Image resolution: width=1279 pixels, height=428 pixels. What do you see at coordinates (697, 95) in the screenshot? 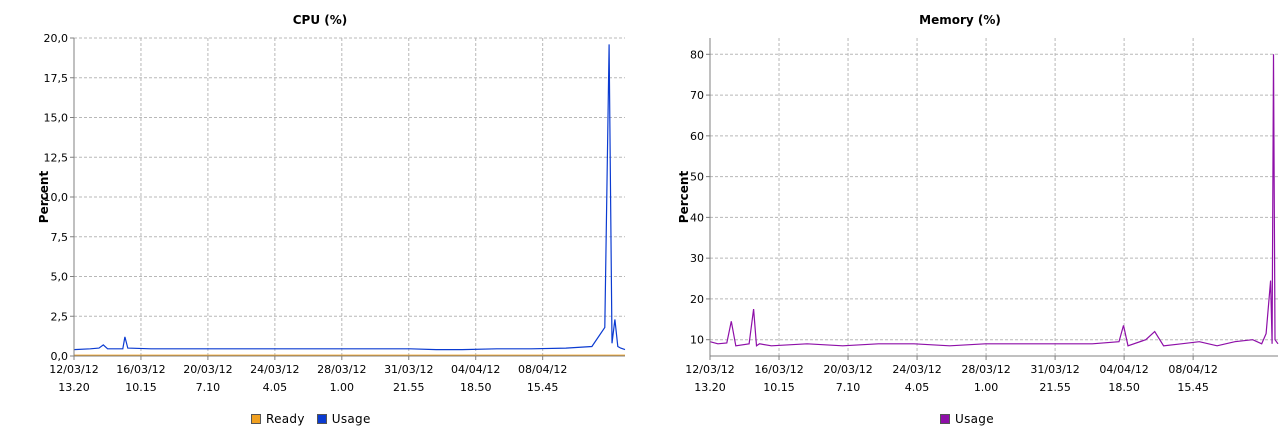
I see `memory-ytick-label: 70` at bounding box center [697, 95].